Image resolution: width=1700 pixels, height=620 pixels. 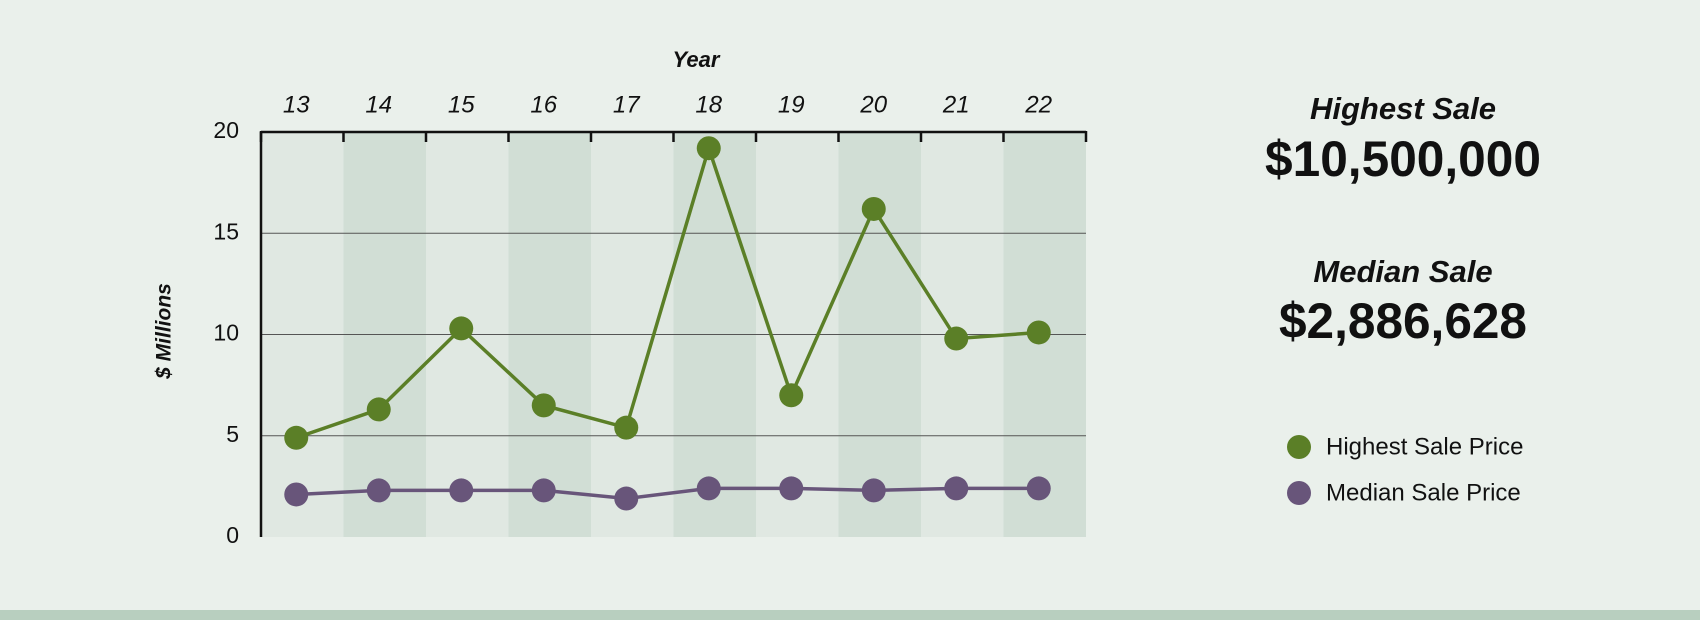 I want to click on stat-label: Highest Sale, so click(x=1403, y=108).